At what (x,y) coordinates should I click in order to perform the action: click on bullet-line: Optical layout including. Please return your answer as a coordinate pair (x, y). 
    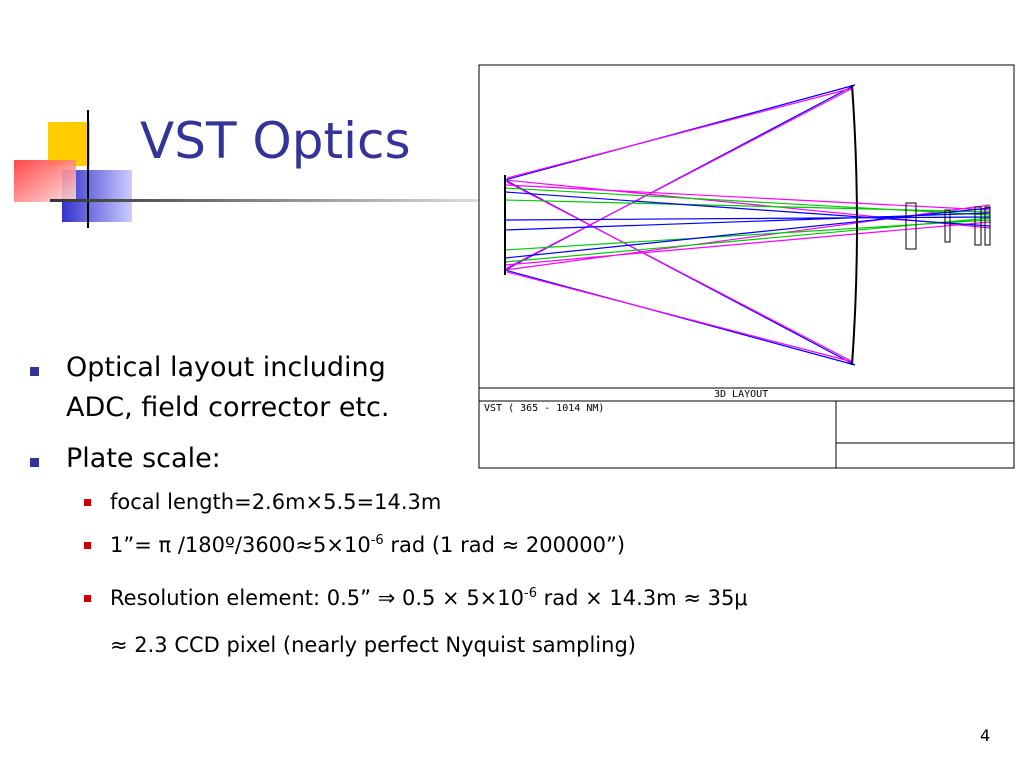
    Looking at the image, I should click on (226, 367).